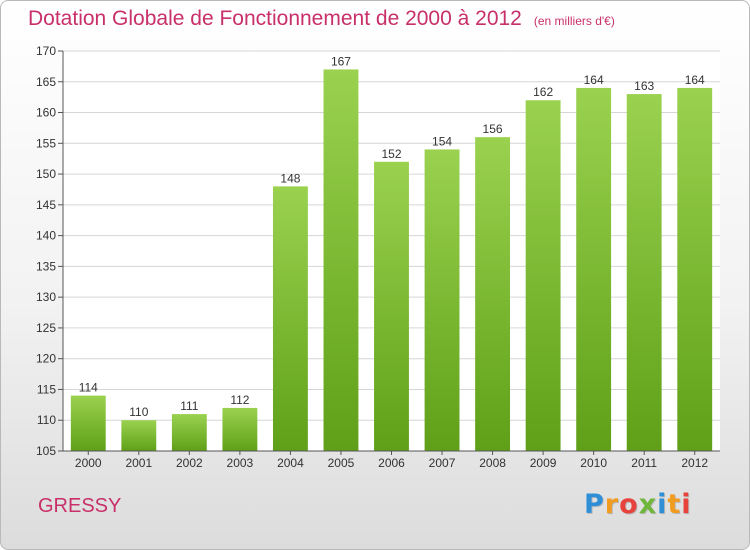 Image resolution: width=750 pixels, height=550 pixels. I want to click on bar-value-label: 163, so click(644, 86).